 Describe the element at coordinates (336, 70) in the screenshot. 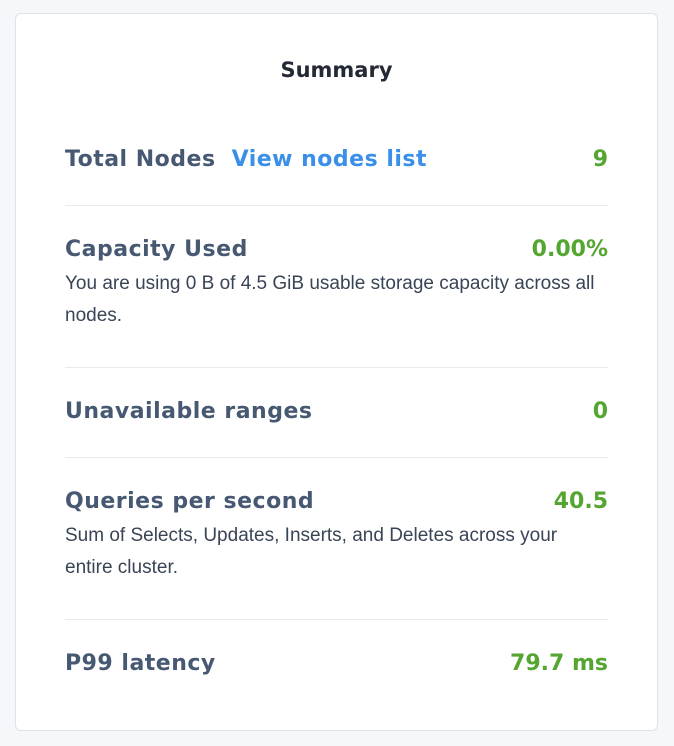

I see `summary-title: Summary` at that location.